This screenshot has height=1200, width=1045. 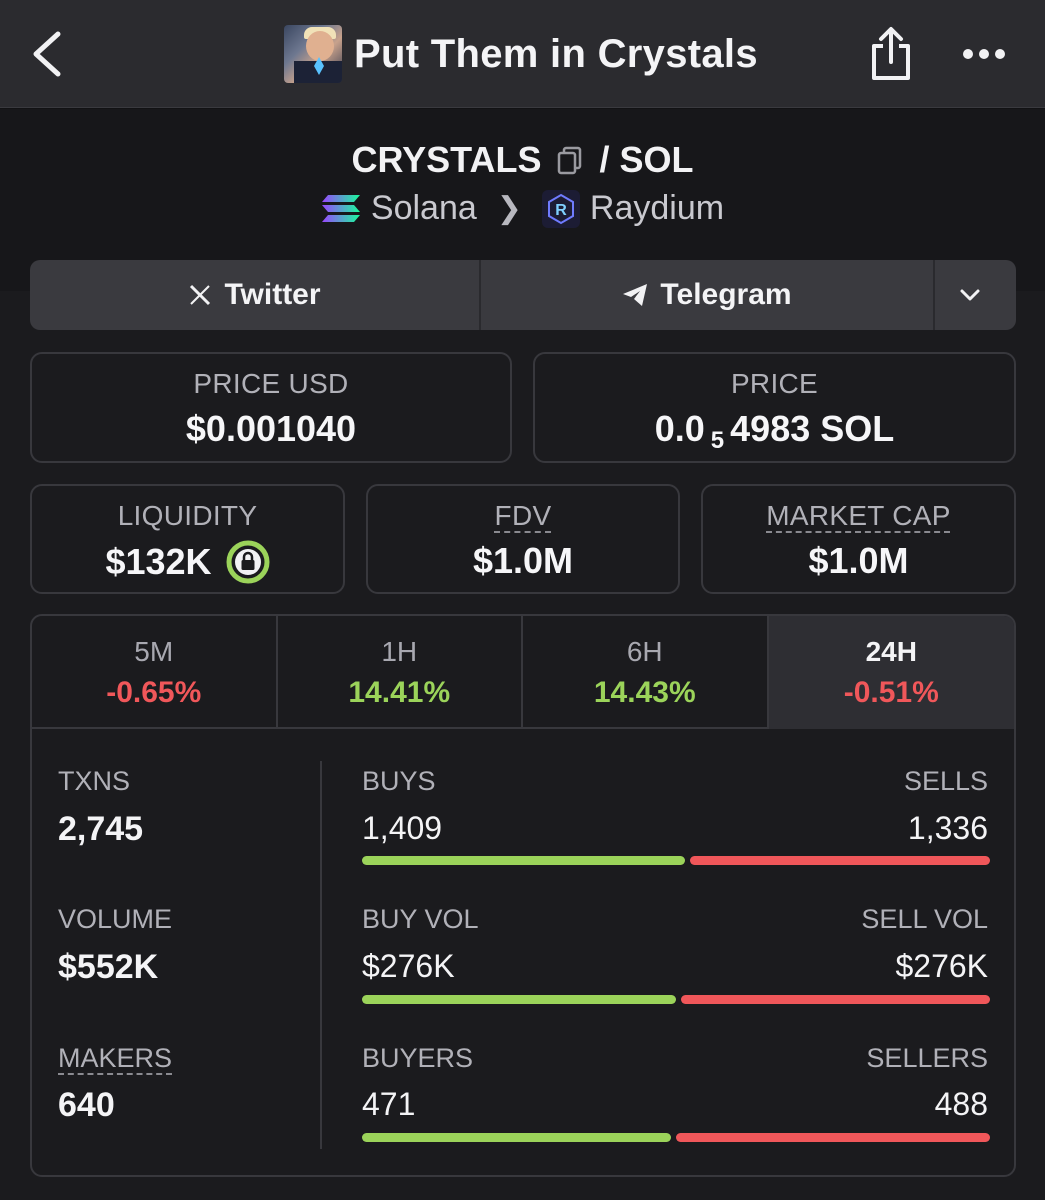 I want to click on telegram-label: Telegram, so click(x=726, y=294).